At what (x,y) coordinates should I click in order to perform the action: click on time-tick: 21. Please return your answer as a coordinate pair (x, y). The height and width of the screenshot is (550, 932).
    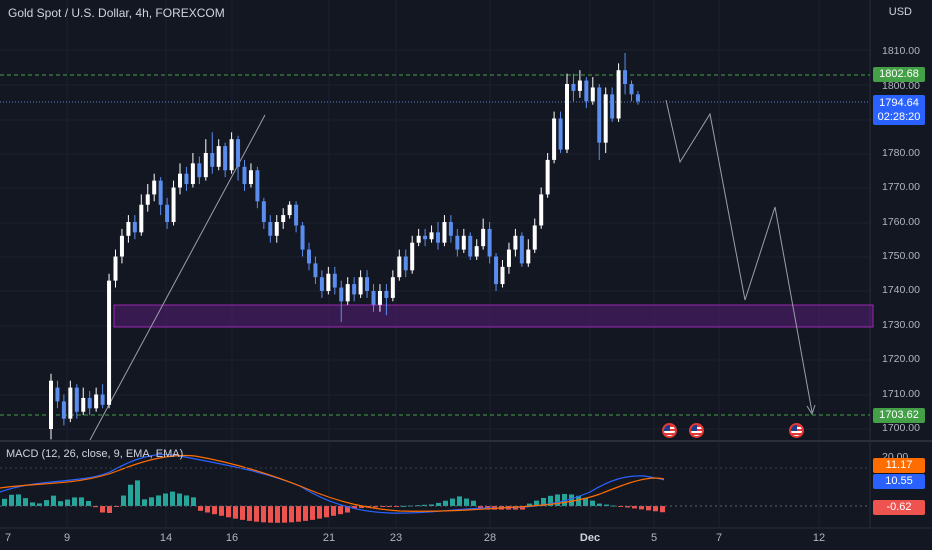
    Looking at the image, I should click on (329, 538).